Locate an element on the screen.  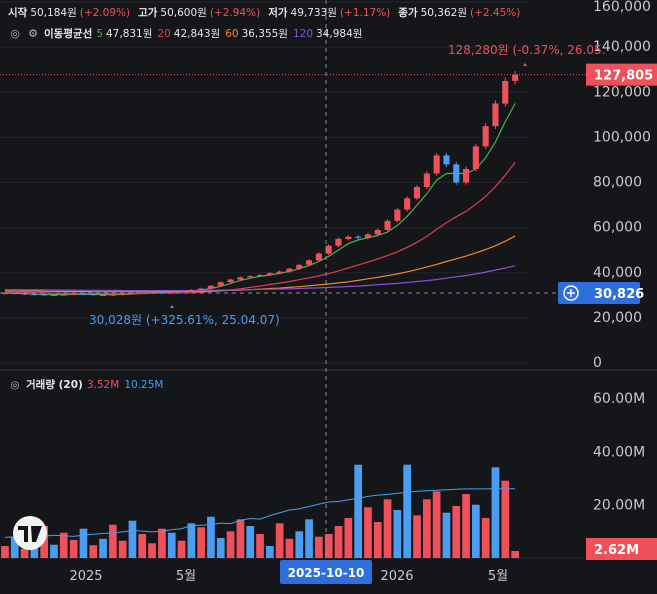
price-tick-label: 120,000 is located at coordinates (622, 92).